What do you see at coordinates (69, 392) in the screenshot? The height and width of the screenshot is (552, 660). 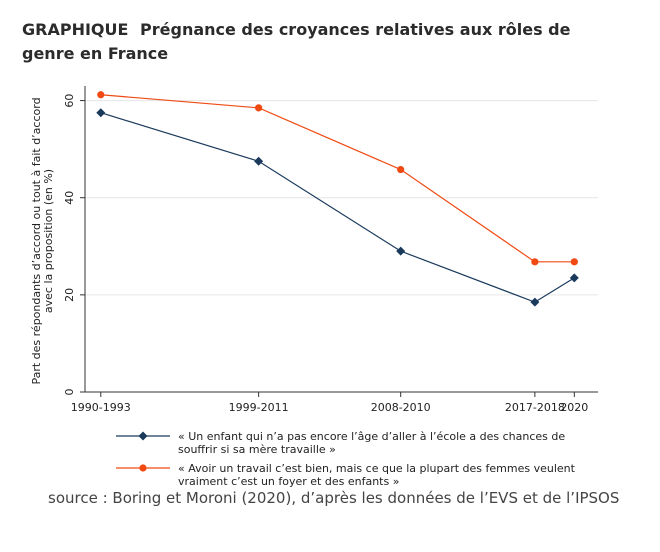 I see `y-tick-label: 0` at bounding box center [69, 392].